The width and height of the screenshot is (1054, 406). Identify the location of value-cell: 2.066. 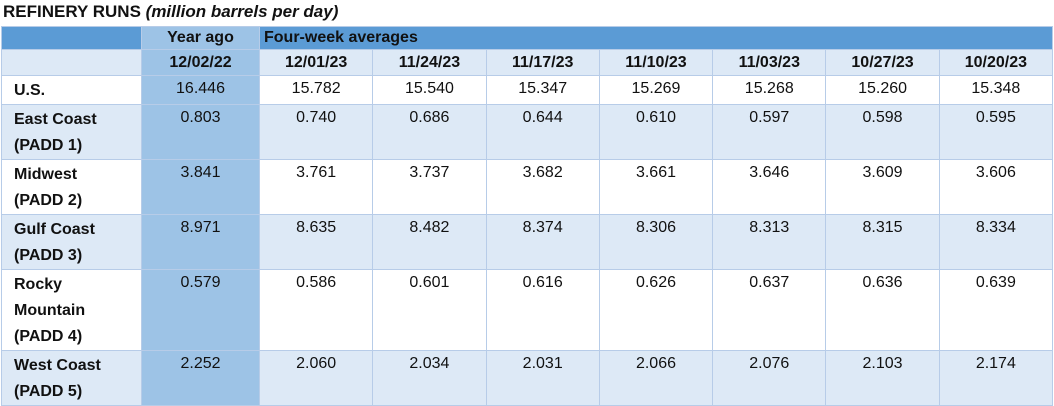
(656, 378).